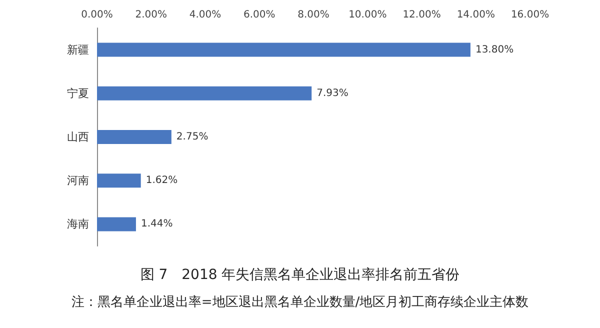  I want to click on x-tick-label: 0.00%, so click(97, 15).